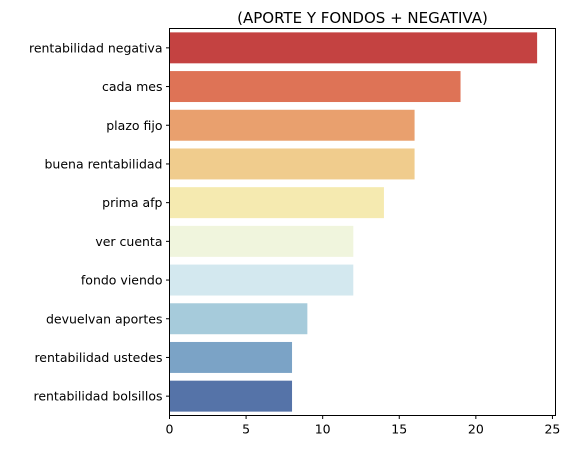  What do you see at coordinates (476, 429) in the screenshot?
I see `x-tick-label-4: 20` at bounding box center [476, 429].